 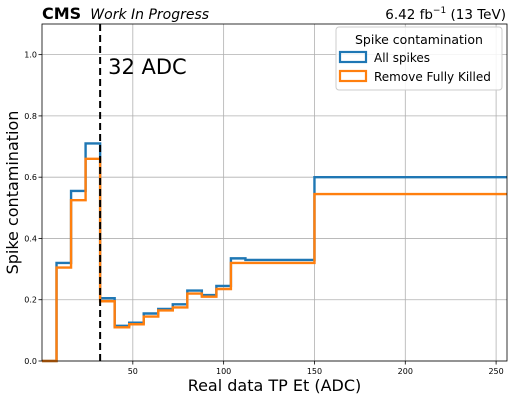 I want to click on legend-label-all-spikes: All spikes, so click(x=402, y=58).